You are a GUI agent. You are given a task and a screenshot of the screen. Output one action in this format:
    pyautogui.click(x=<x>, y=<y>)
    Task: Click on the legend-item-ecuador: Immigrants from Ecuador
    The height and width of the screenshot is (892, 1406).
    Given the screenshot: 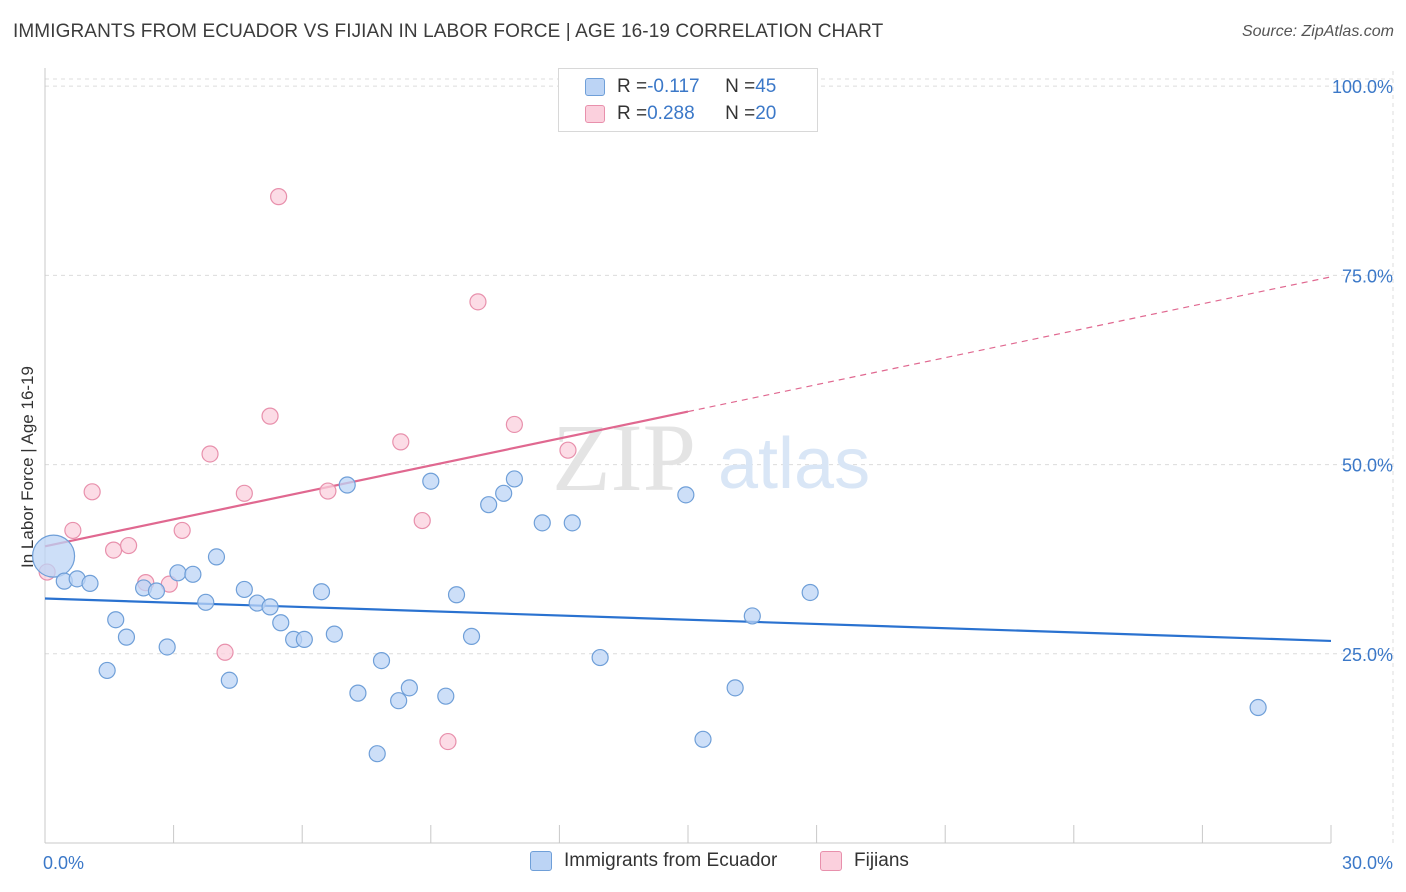 What is the action you would take?
    pyautogui.click(x=653, y=861)
    